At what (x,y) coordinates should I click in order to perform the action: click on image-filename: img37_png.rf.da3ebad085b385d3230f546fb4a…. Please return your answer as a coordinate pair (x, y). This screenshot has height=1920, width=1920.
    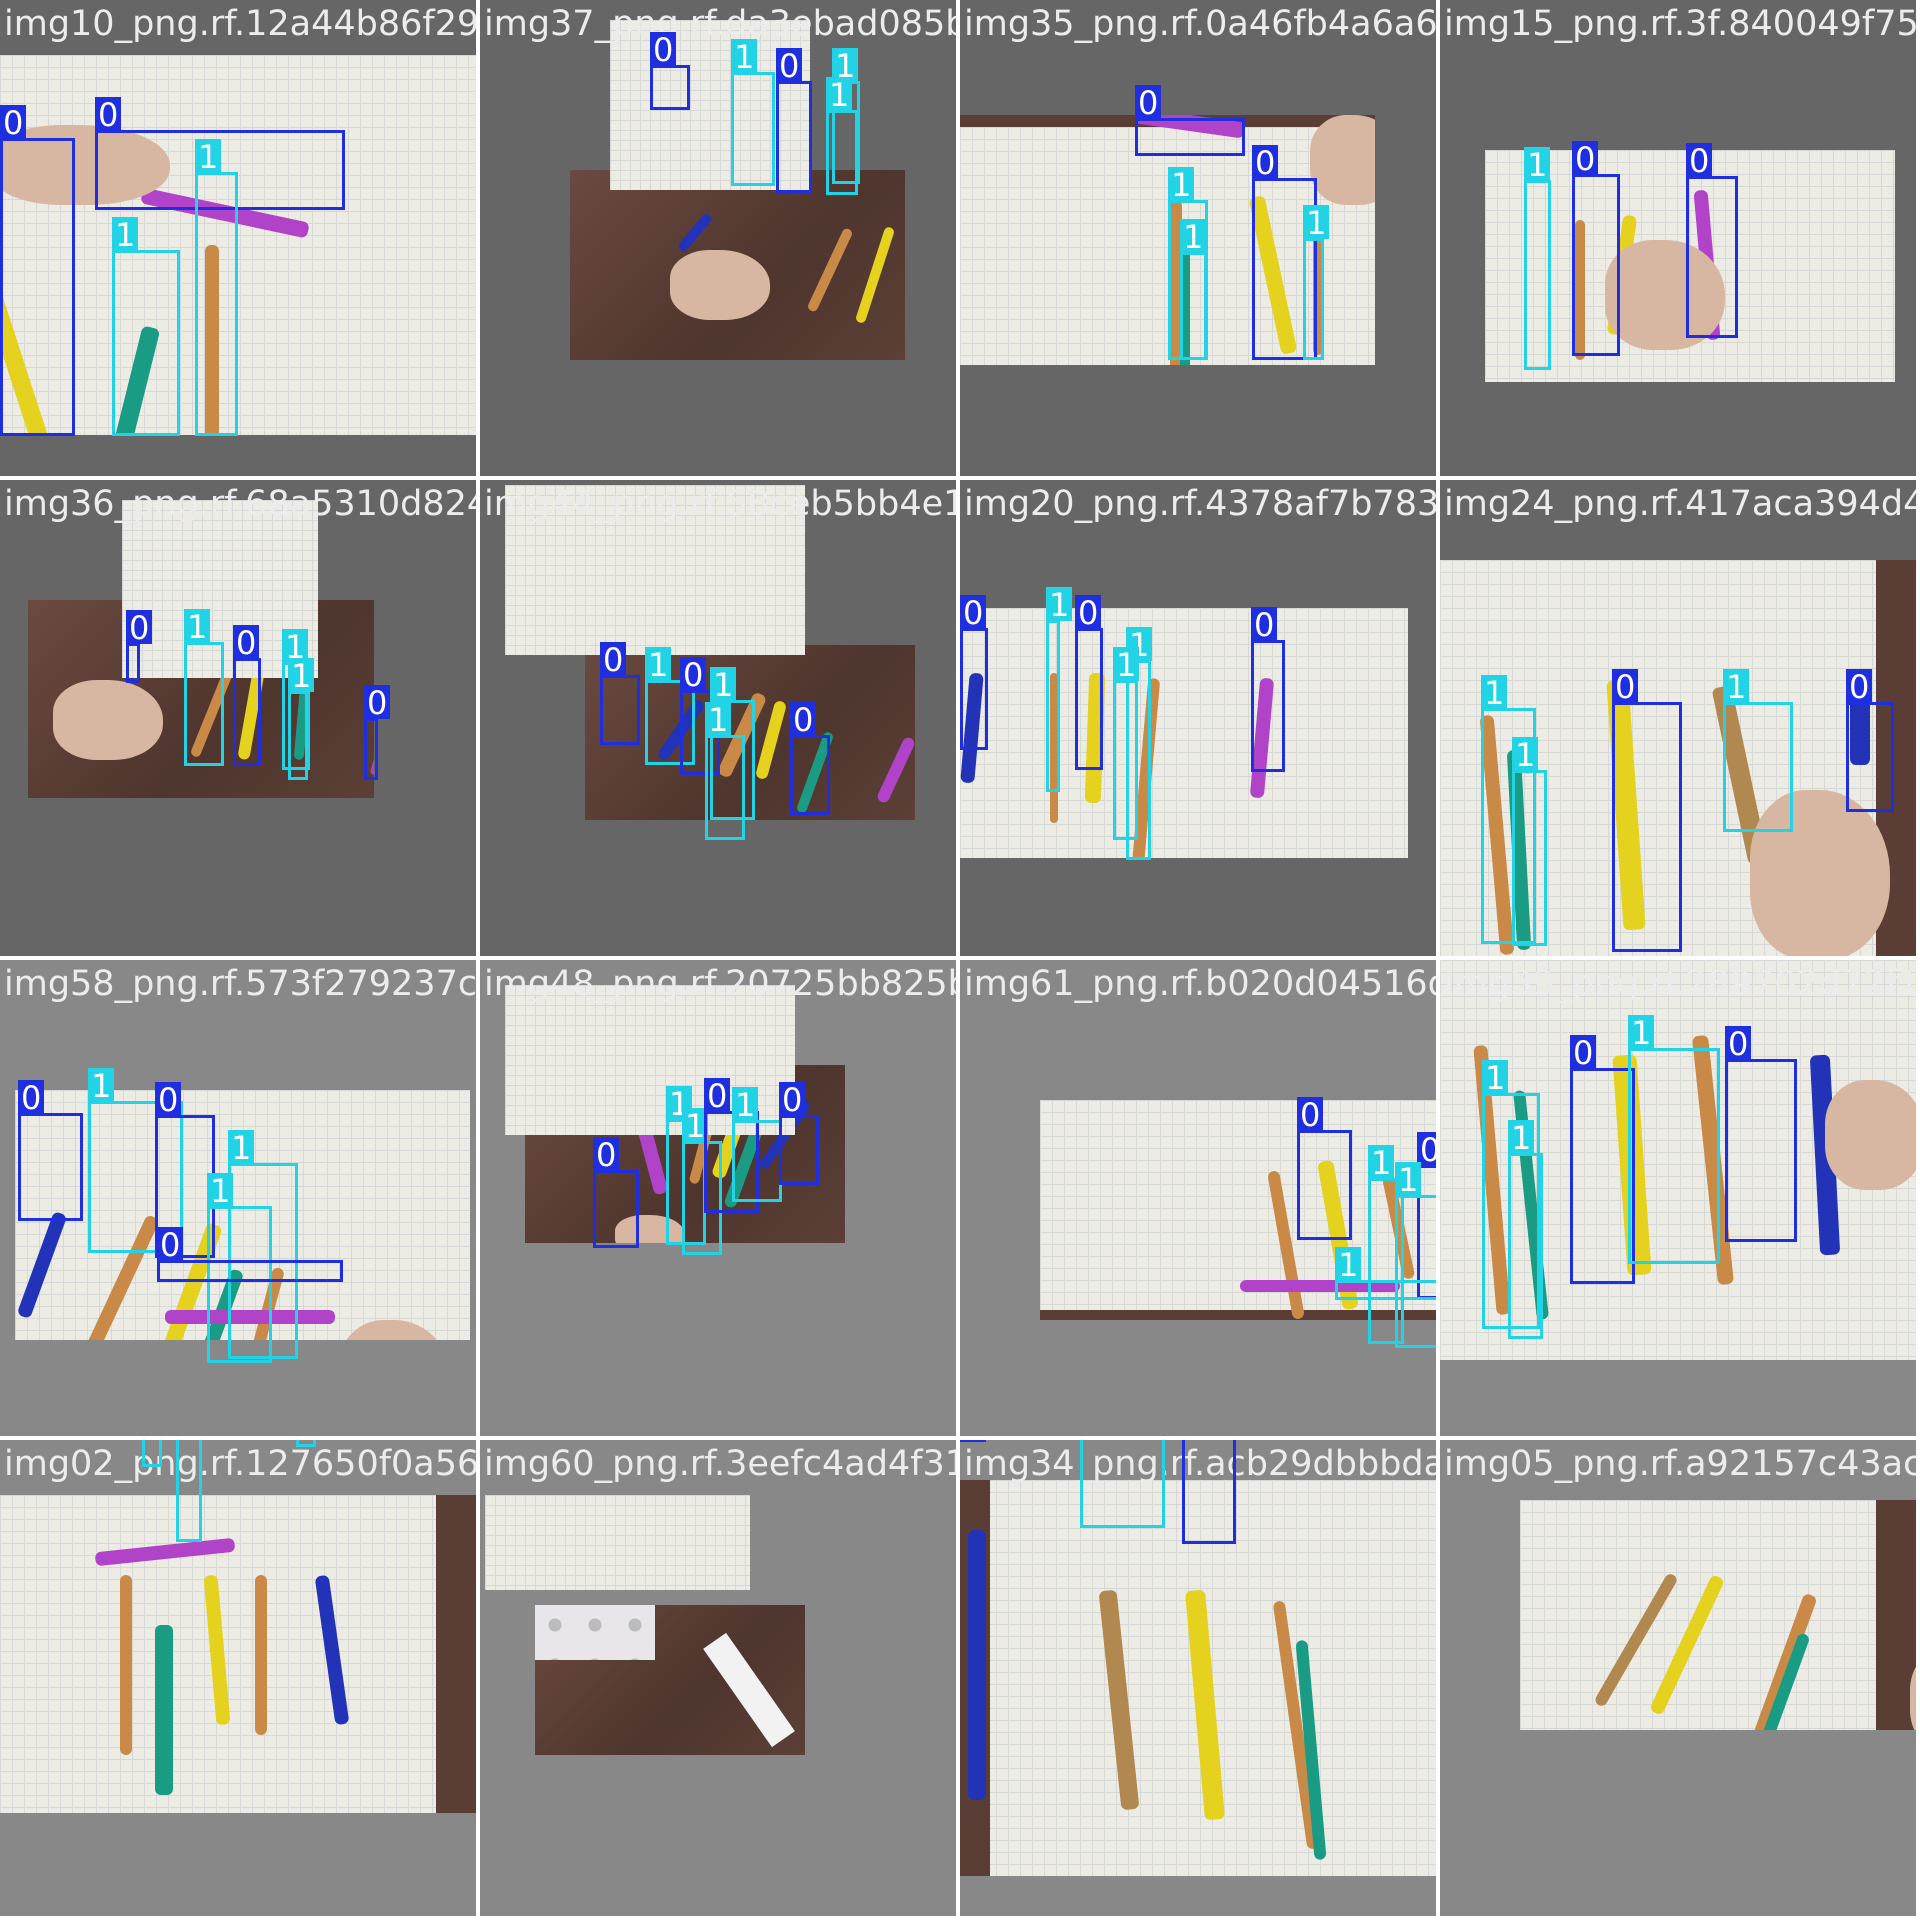
    Looking at the image, I should click on (720, 24).